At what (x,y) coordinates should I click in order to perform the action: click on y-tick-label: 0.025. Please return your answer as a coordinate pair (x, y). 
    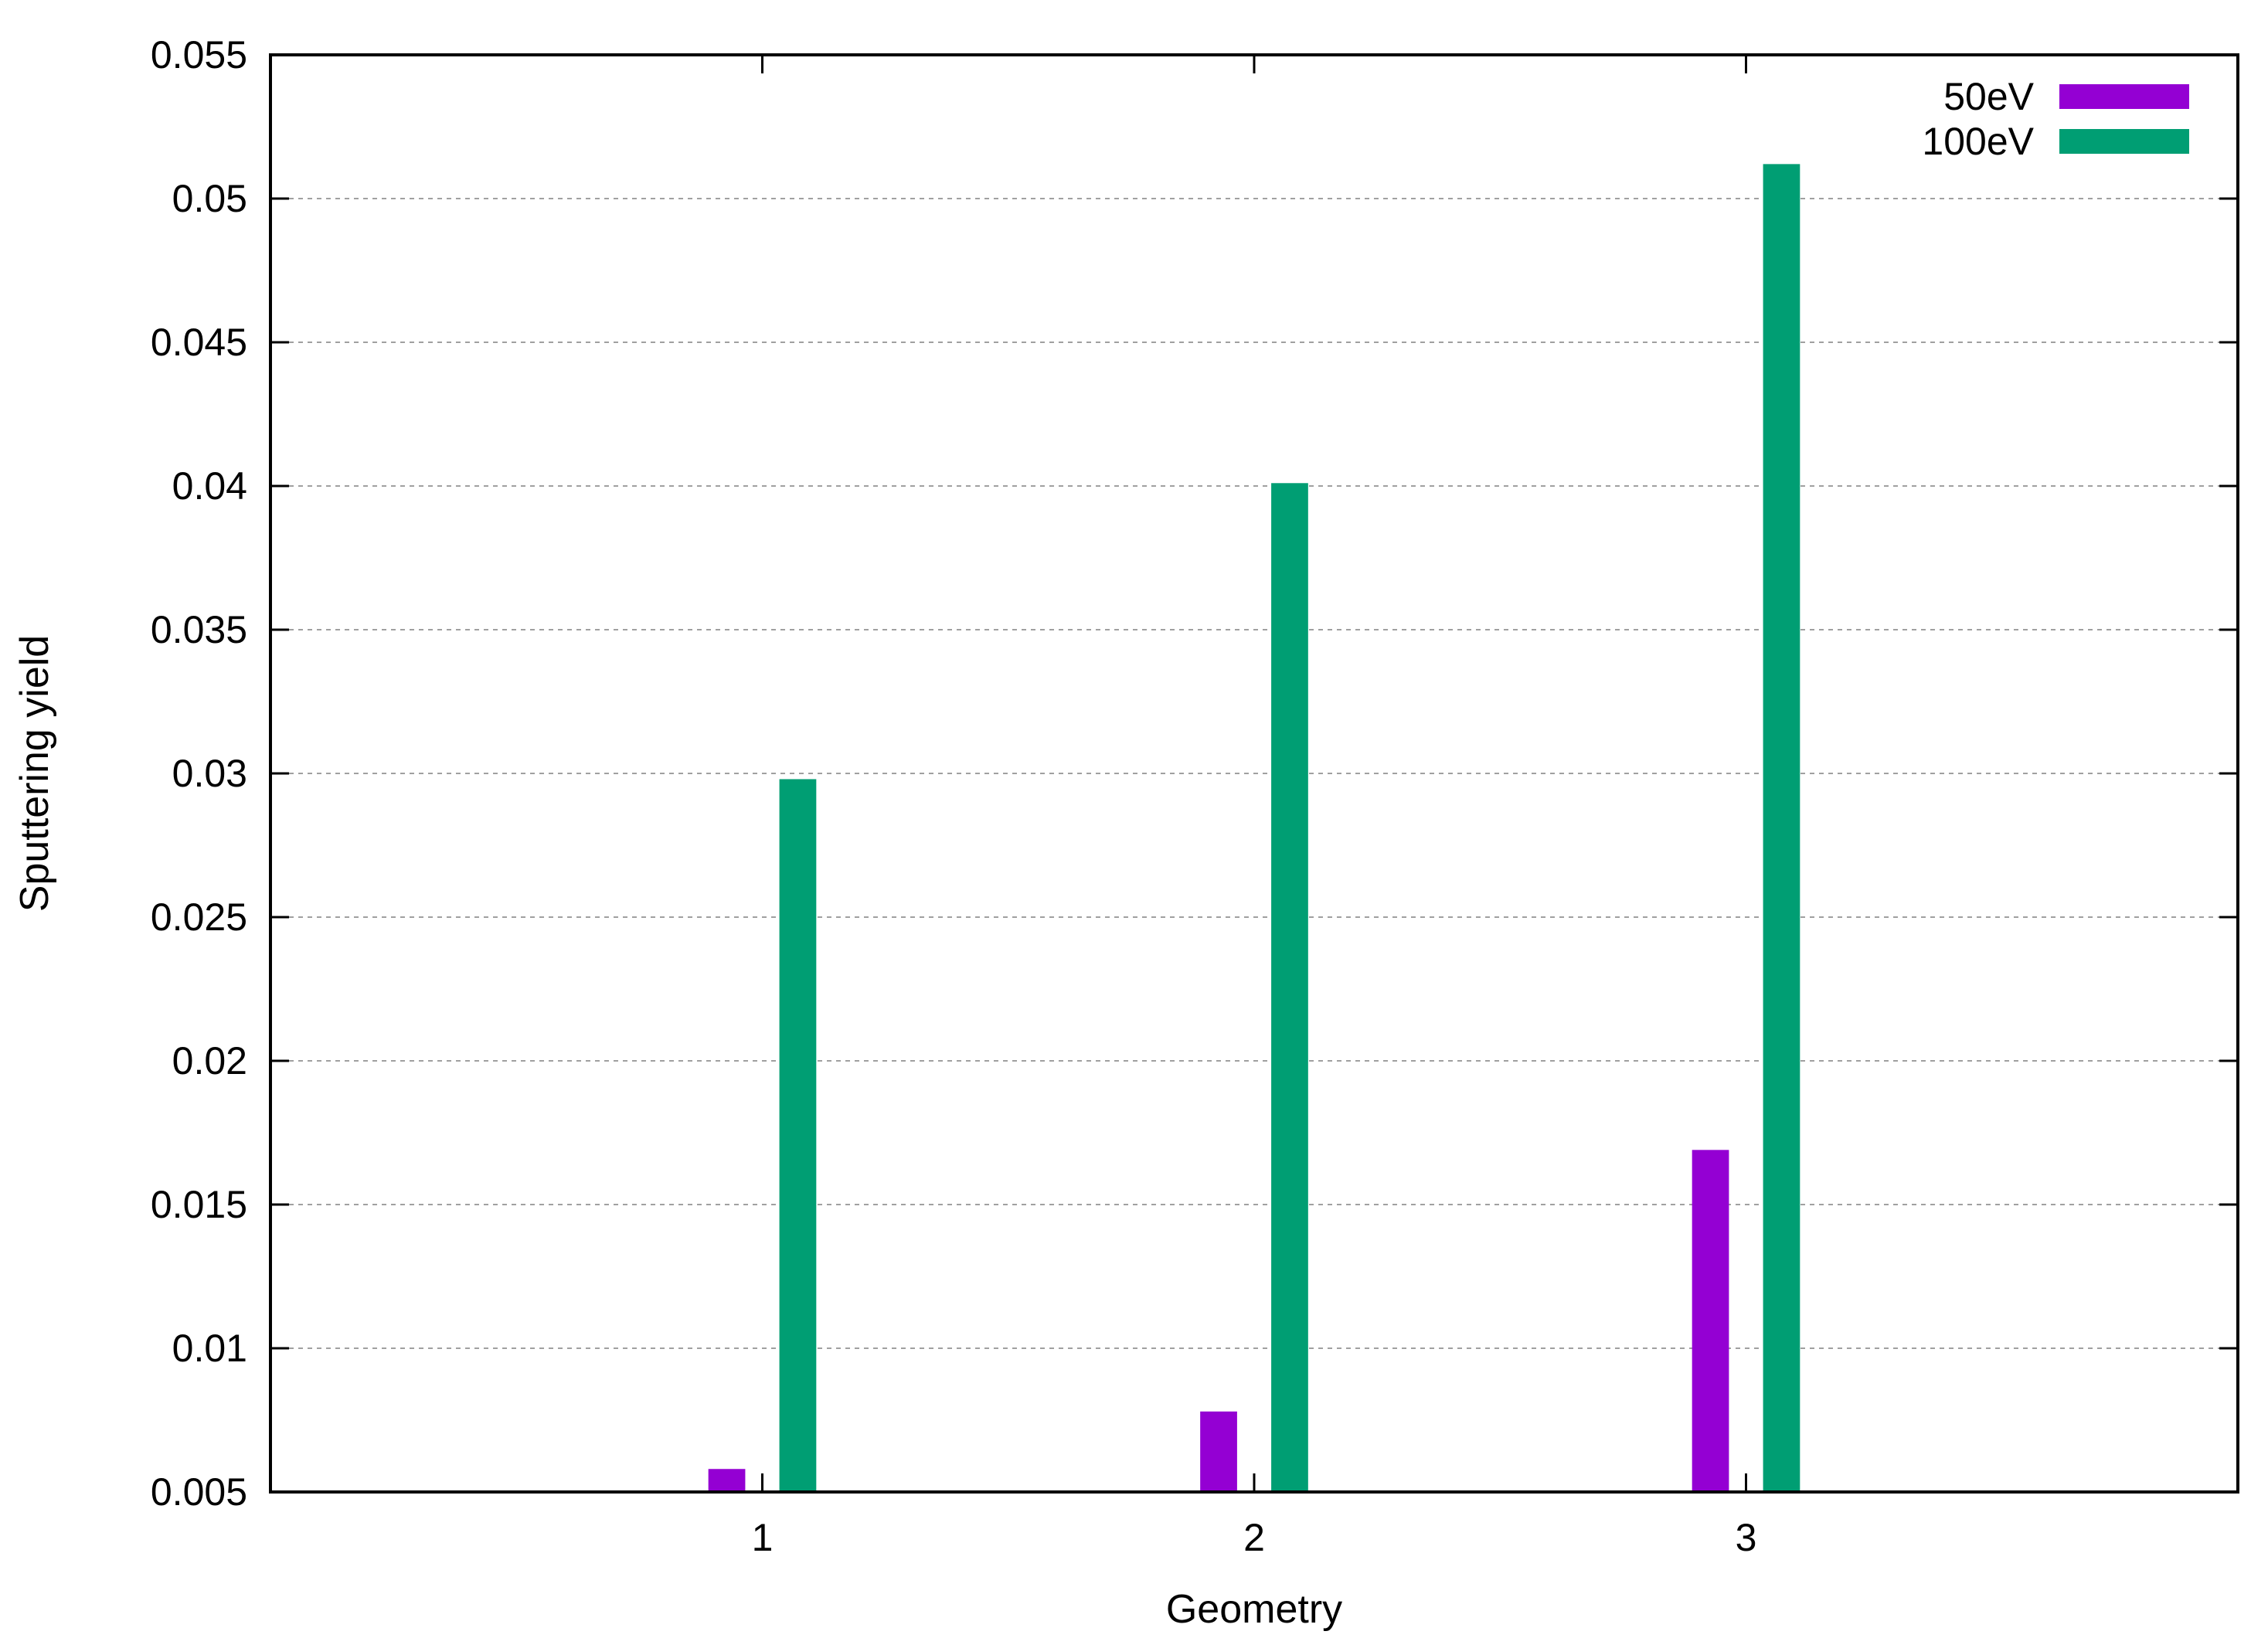
    Looking at the image, I should click on (199, 917).